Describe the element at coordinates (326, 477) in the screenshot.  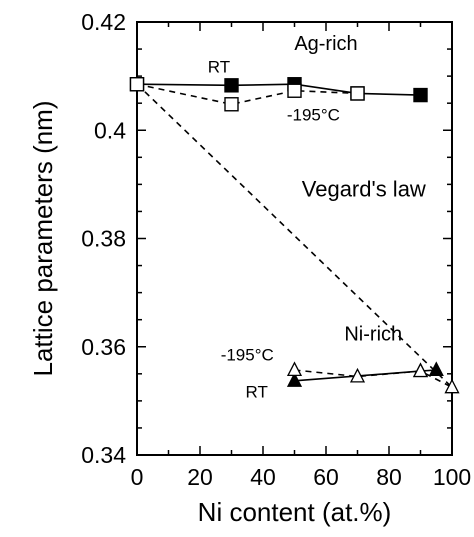
I see `x-tick-label: 60` at that location.